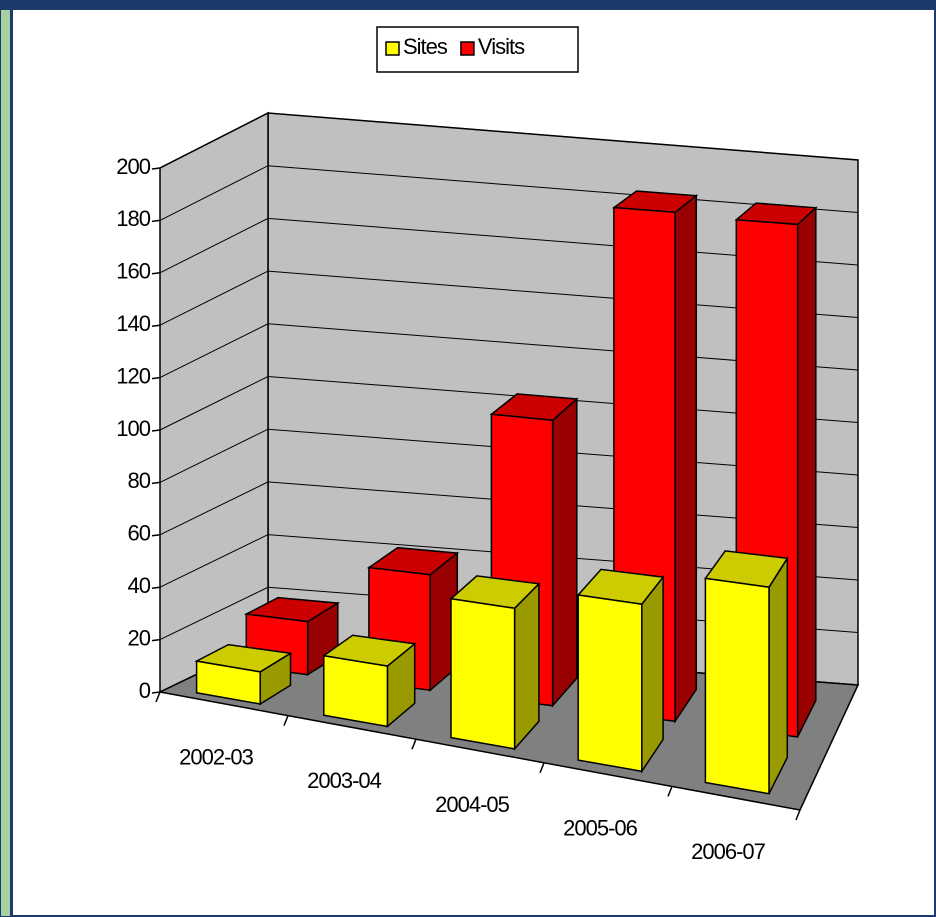 The width and height of the screenshot is (936, 917). I want to click on top-border, so click(468, 4).